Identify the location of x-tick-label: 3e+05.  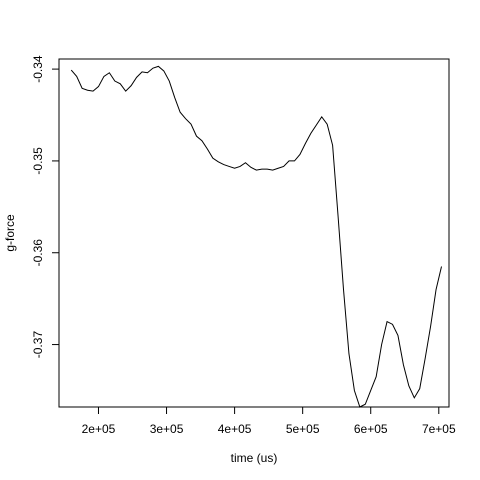
(167, 429).